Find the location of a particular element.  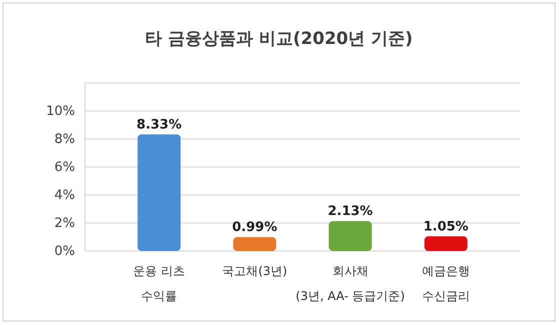

y-tick-label: 0% is located at coordinates (64, 252).